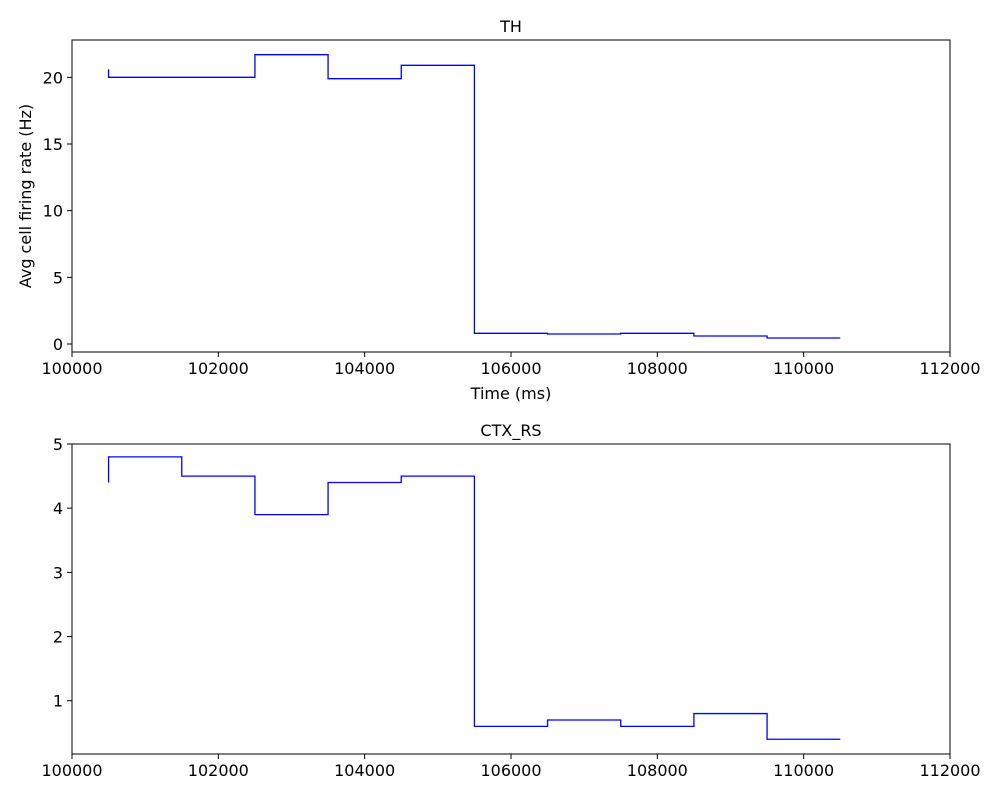 This screenshot has width=1000, height=805. What do you see at coordinates (25, 196) in the screenshot?
I see `th-y-axis-label: Avg cell firing rate (Hz)` at bounding box center [25, 196].